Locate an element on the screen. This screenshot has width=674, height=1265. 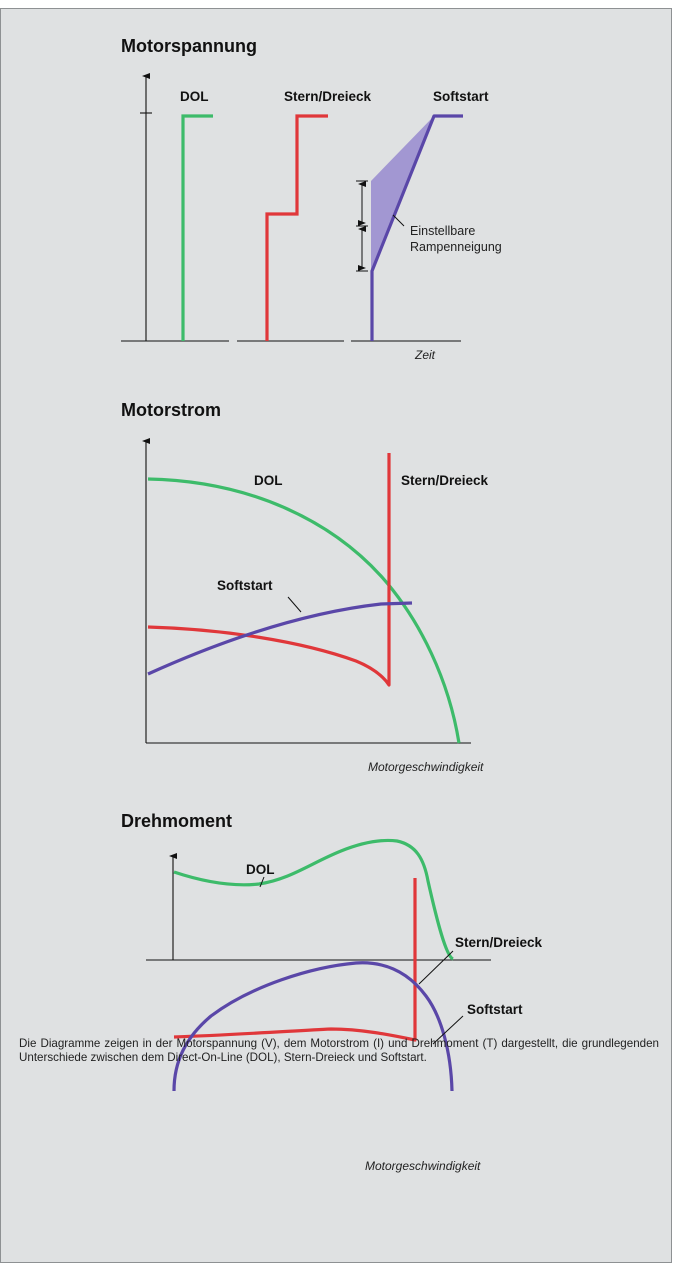
torque-star-delta-leader is located at coordinates (436, 967).